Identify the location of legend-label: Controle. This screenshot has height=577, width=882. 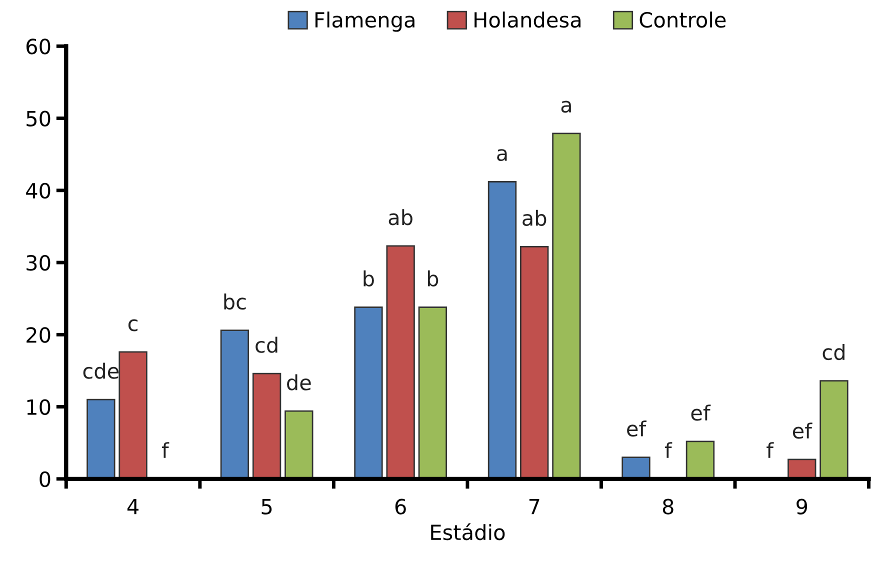
(683, 20).